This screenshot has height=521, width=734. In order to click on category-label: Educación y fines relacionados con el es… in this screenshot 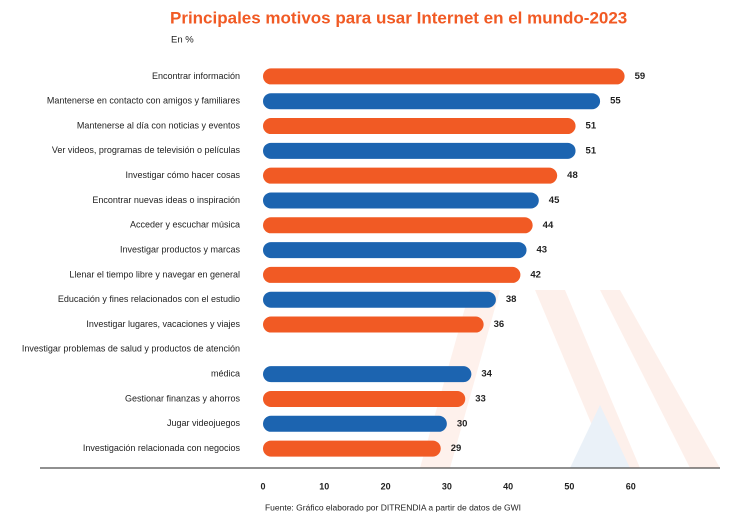, I will do `click(149, 299)`.